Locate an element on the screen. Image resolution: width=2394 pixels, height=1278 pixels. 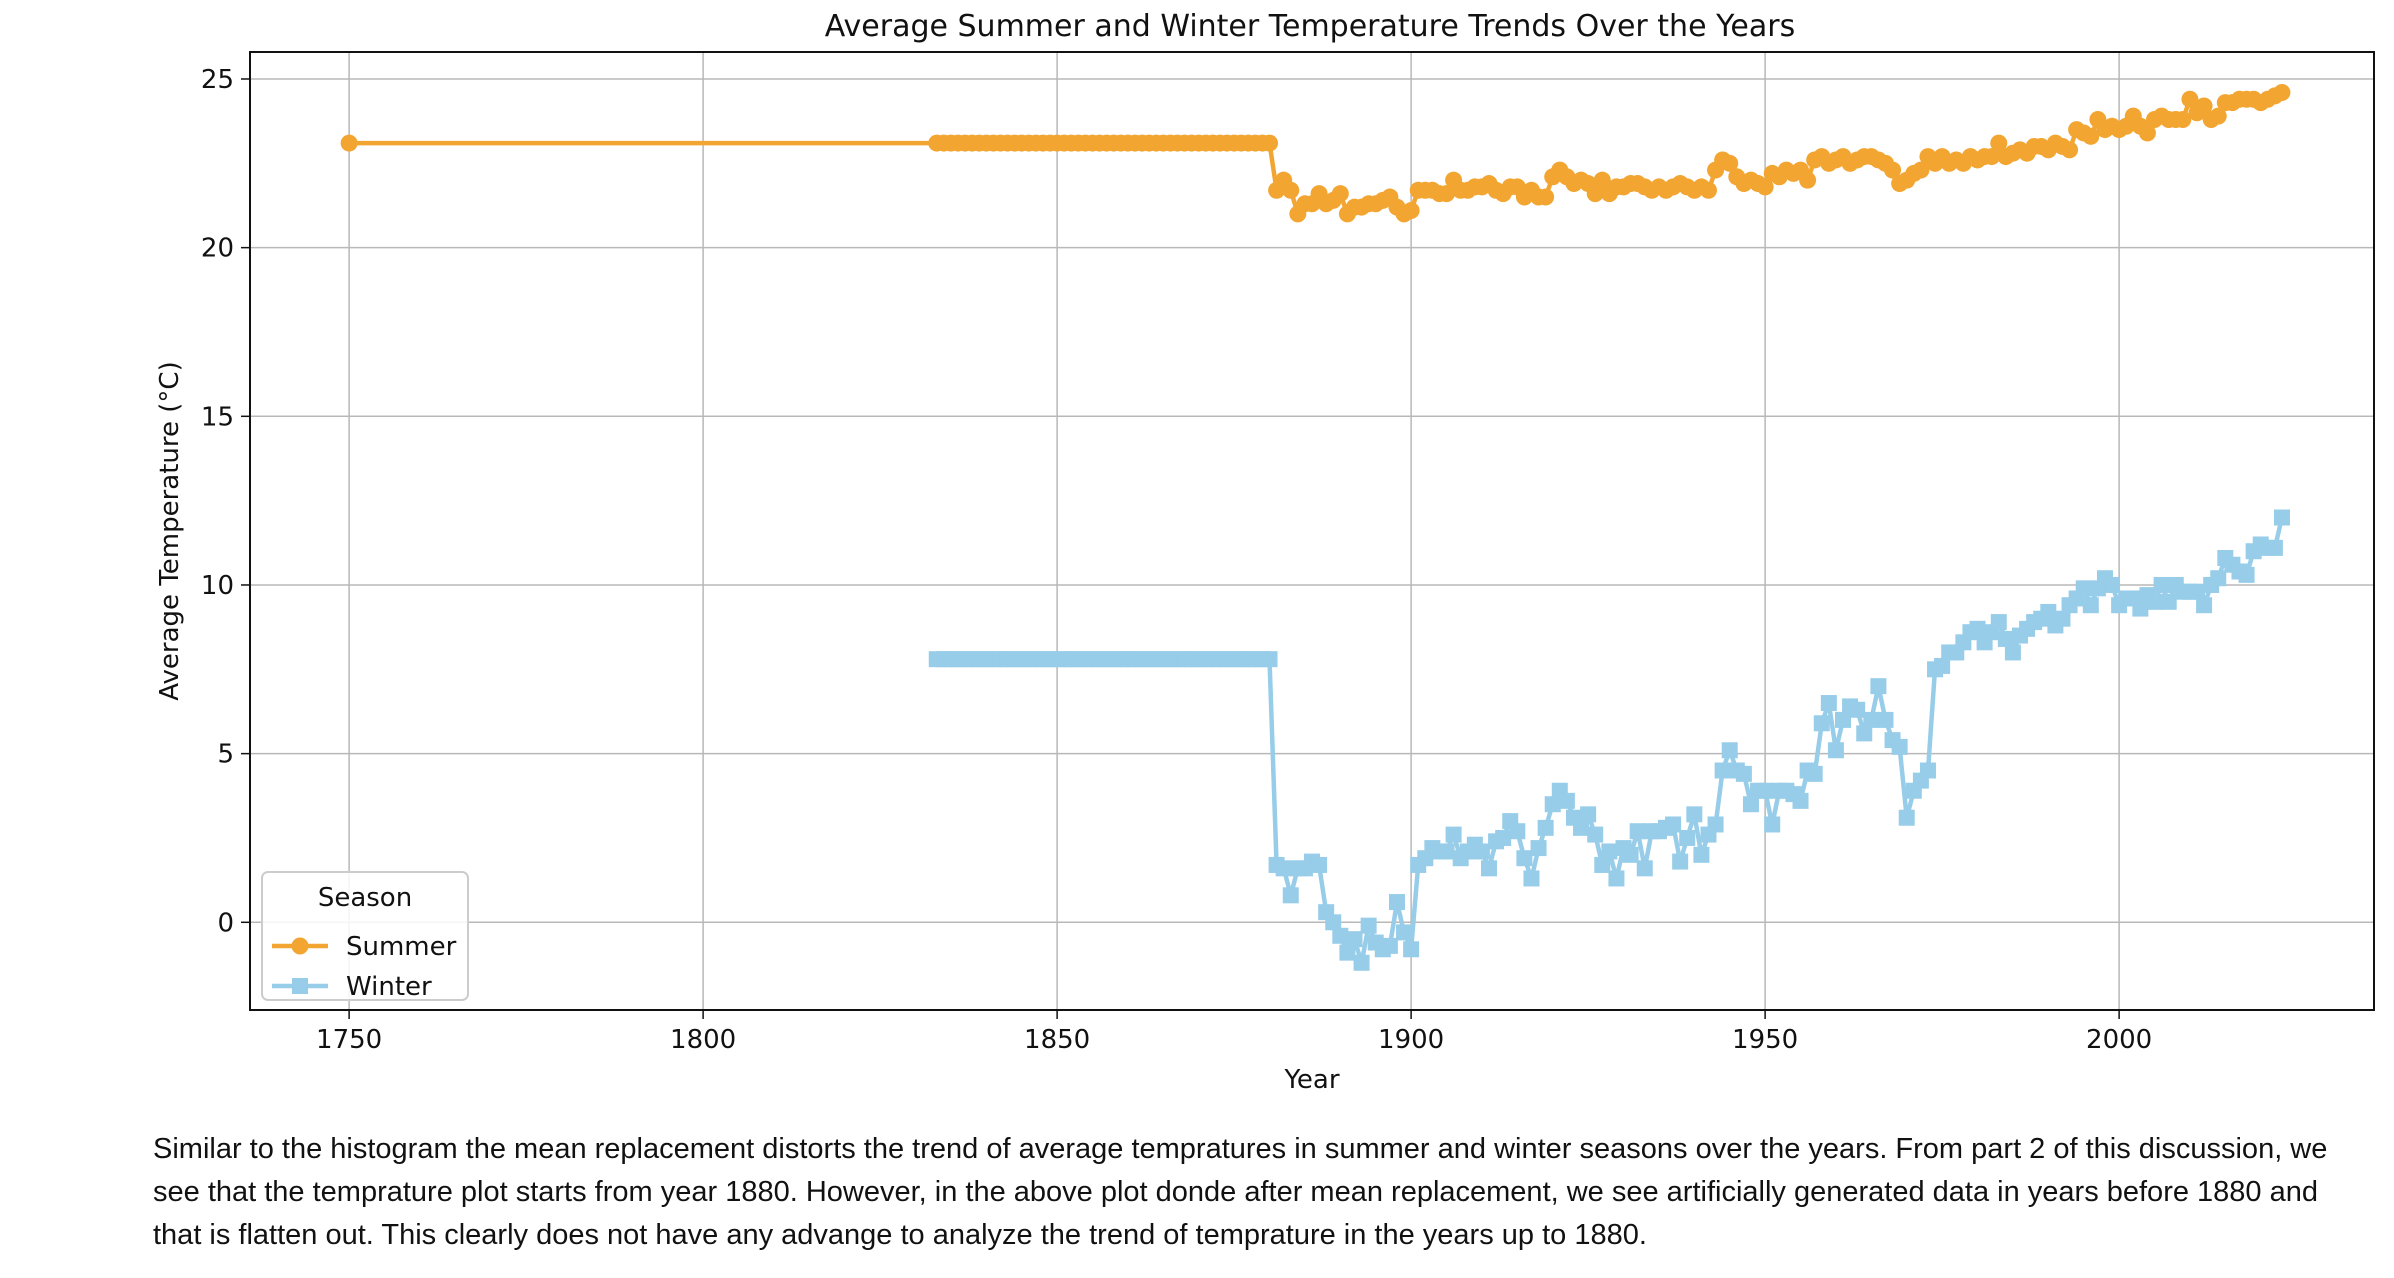
legend-box is located at coordinates (365, 936).